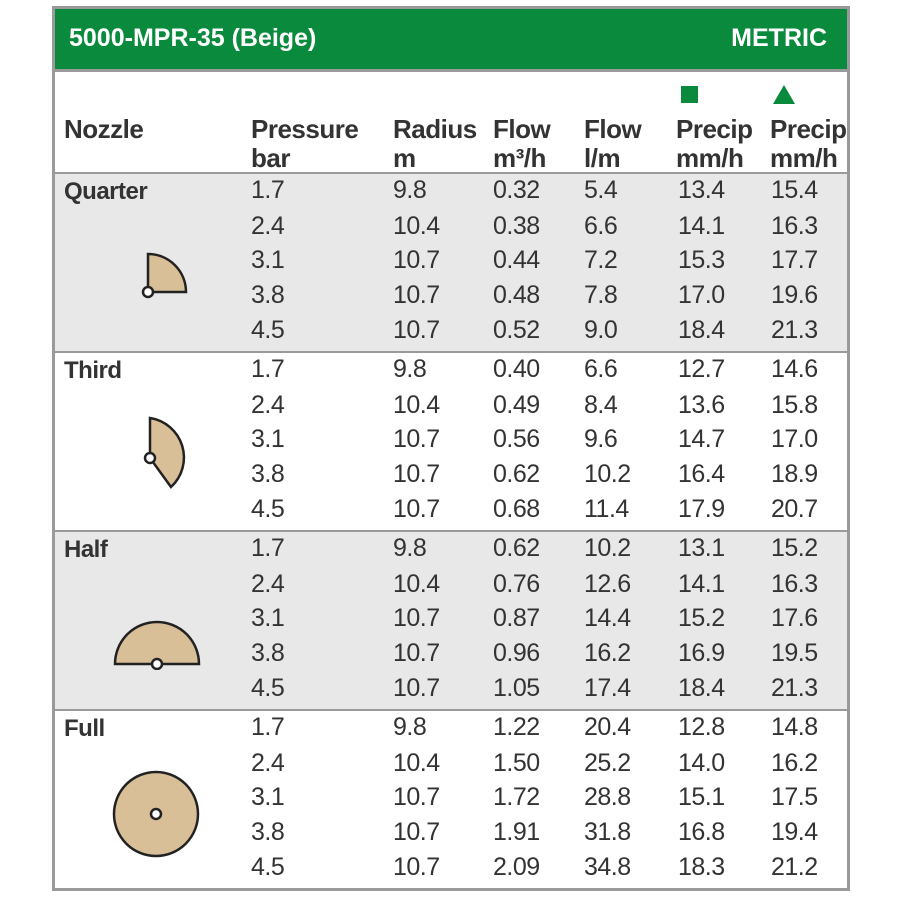  I want to click on header-radius: Radius m, so click(435, 144).